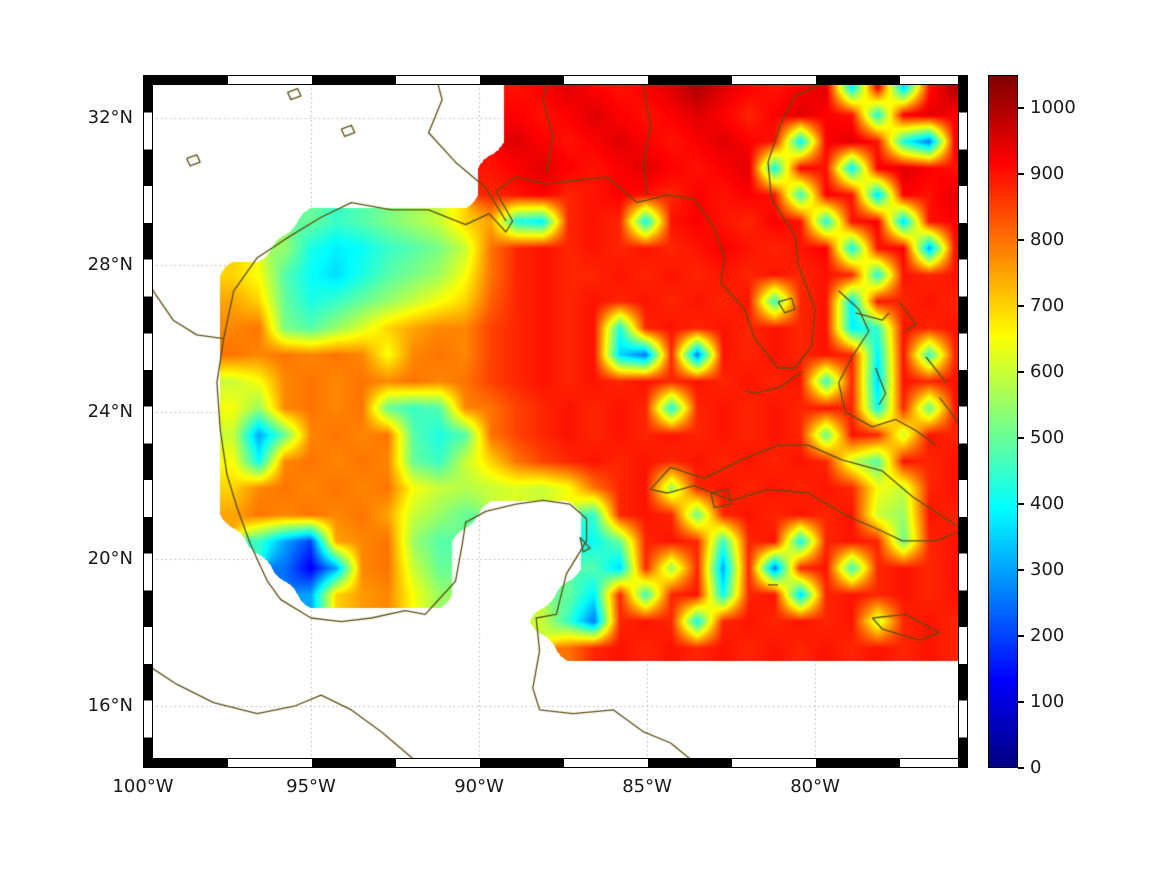 The height and width of the screenshot is (875, 1167). Describe the element at coordinates (110, 117) in the screenshot. I see `y-tick-label: 32°N` at that location.